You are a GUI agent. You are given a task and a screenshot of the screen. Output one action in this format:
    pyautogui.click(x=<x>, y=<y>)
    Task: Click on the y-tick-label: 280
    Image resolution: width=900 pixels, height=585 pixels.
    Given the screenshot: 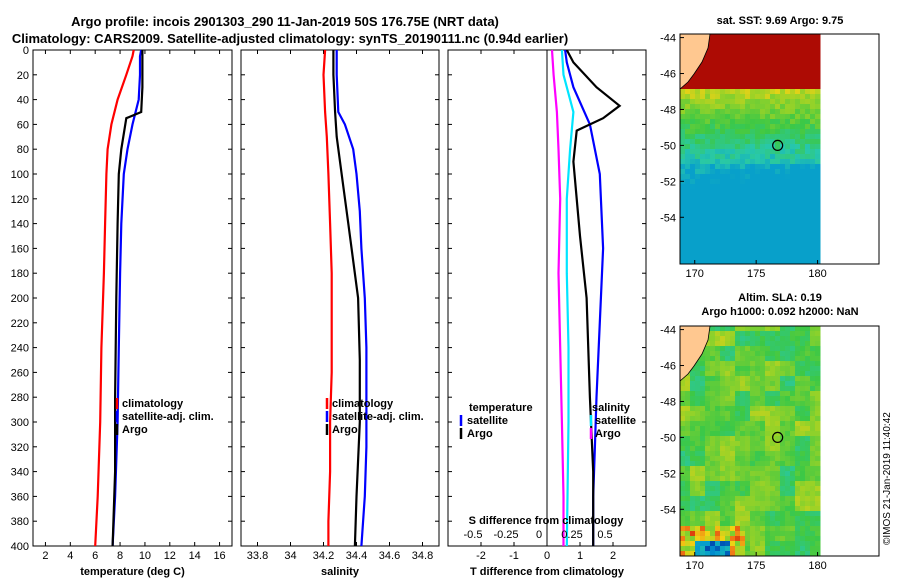 What is the action you would take?
    pyautogui.click(x=20, y=398)
    